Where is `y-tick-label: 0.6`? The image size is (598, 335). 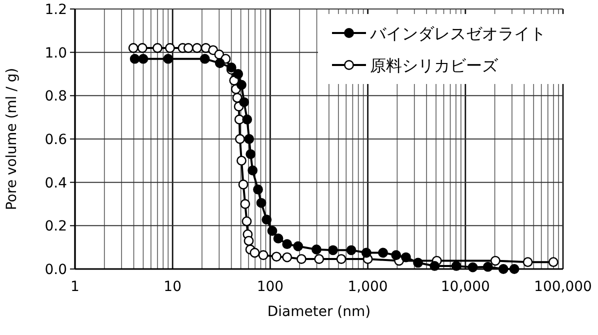 y-tick-label: 0.6 is located at coordinates (56, 140).